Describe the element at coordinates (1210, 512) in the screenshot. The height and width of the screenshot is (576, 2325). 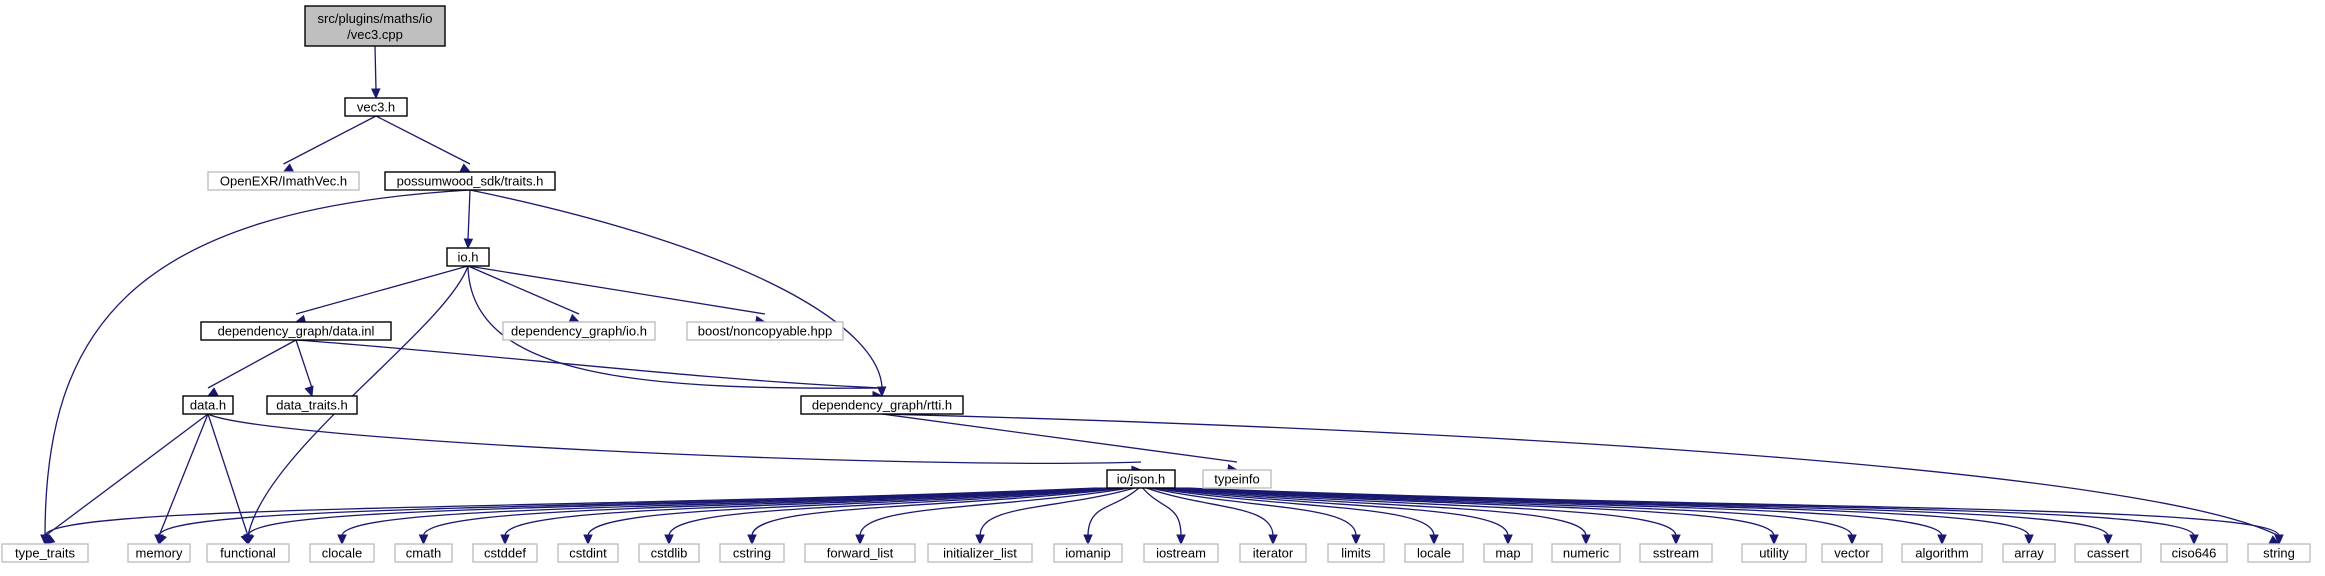
I see `edge-json_h-to-iterator` at that location.